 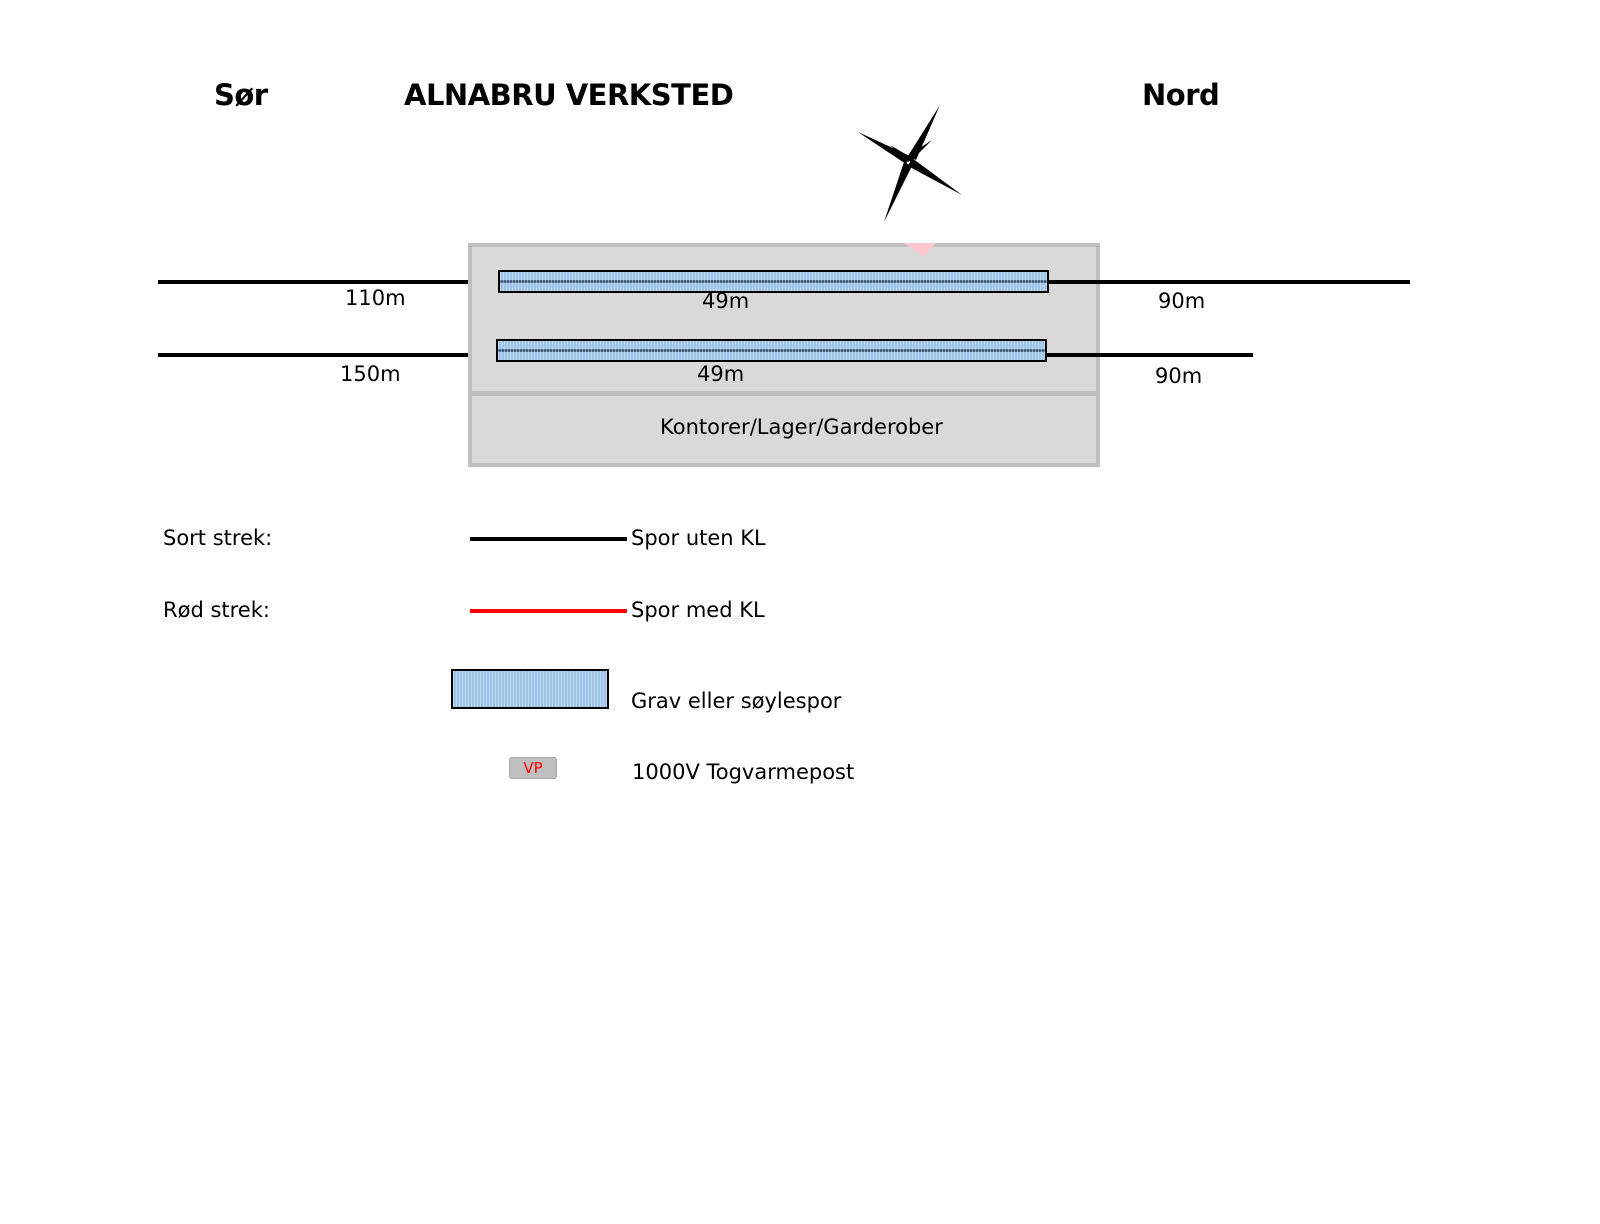 I want to click on north-label: Nord, so click(x=1181, y=95).